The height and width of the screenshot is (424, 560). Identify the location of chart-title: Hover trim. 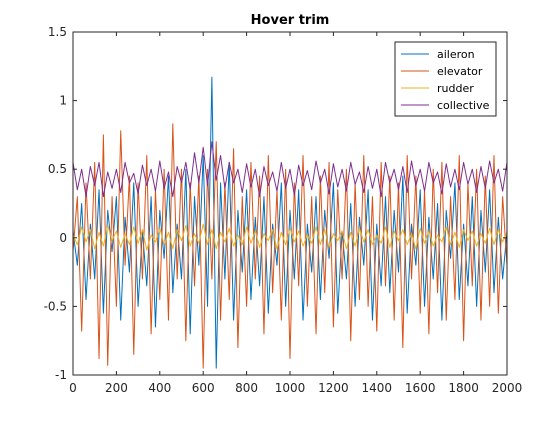
(290, 20).